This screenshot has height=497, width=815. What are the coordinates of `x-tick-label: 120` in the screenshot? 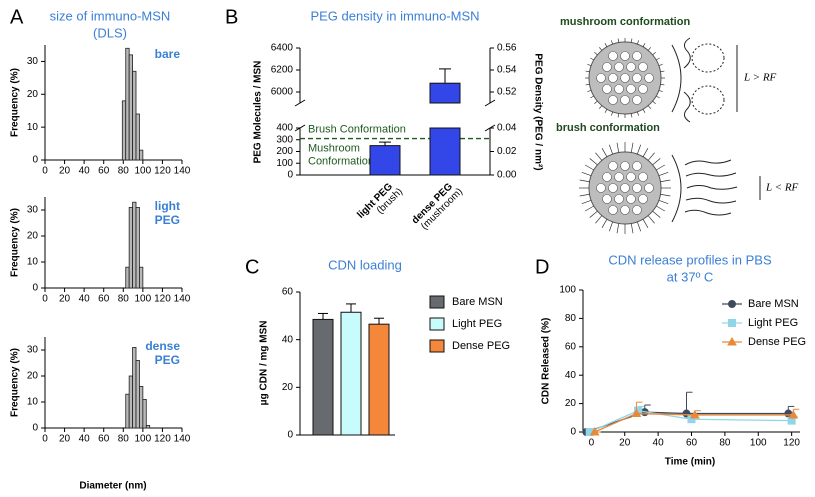 It's located at (791, 443).